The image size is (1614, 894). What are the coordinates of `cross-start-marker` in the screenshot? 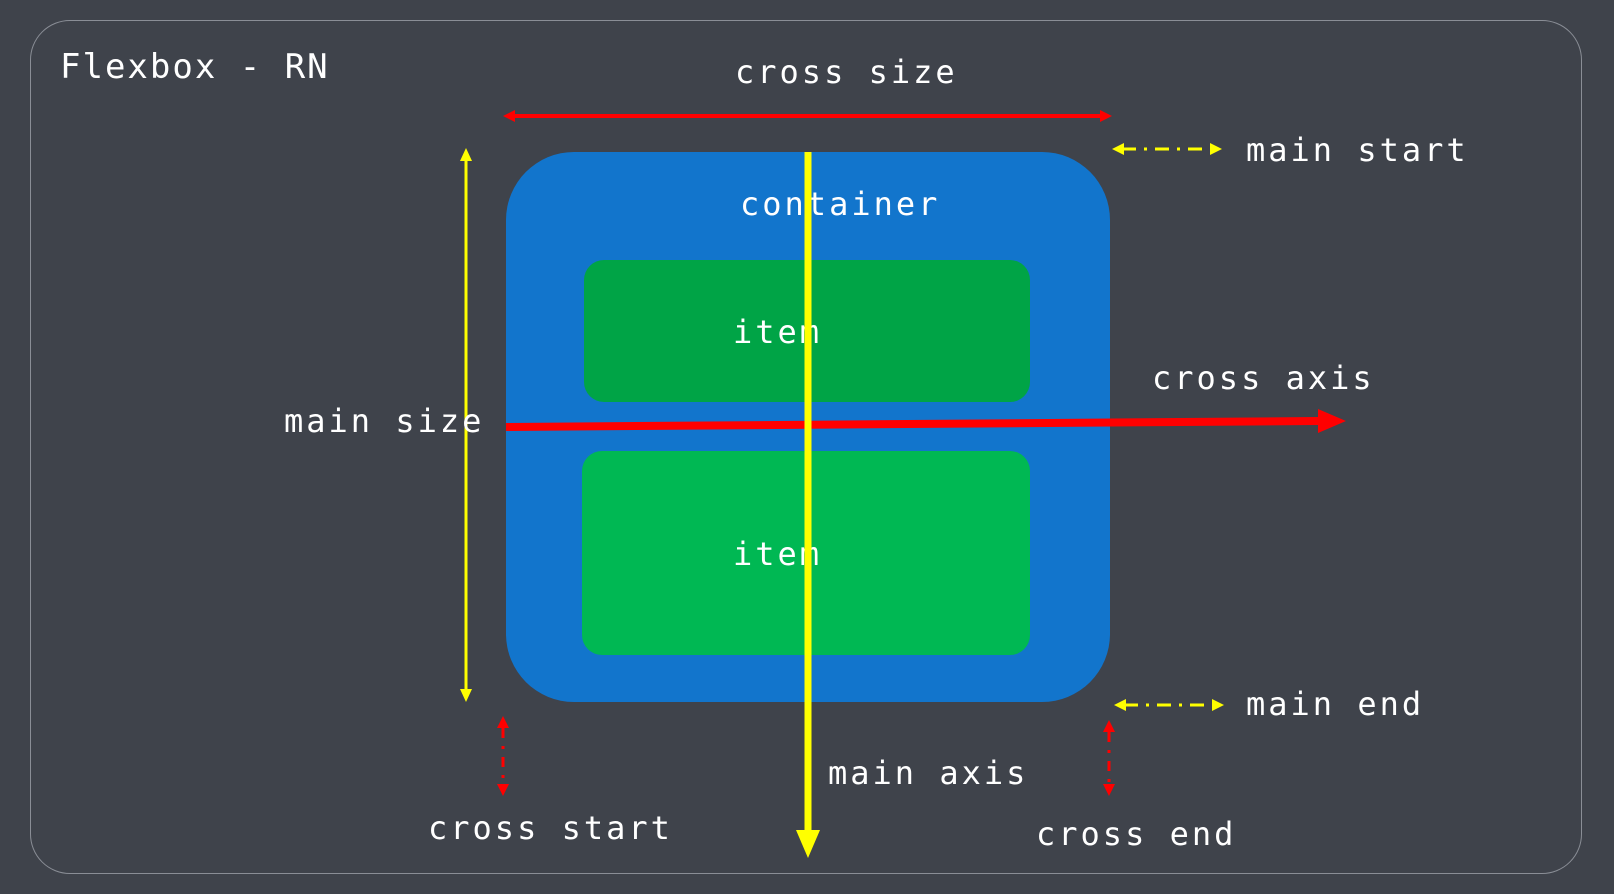 It's located at (503, 756).